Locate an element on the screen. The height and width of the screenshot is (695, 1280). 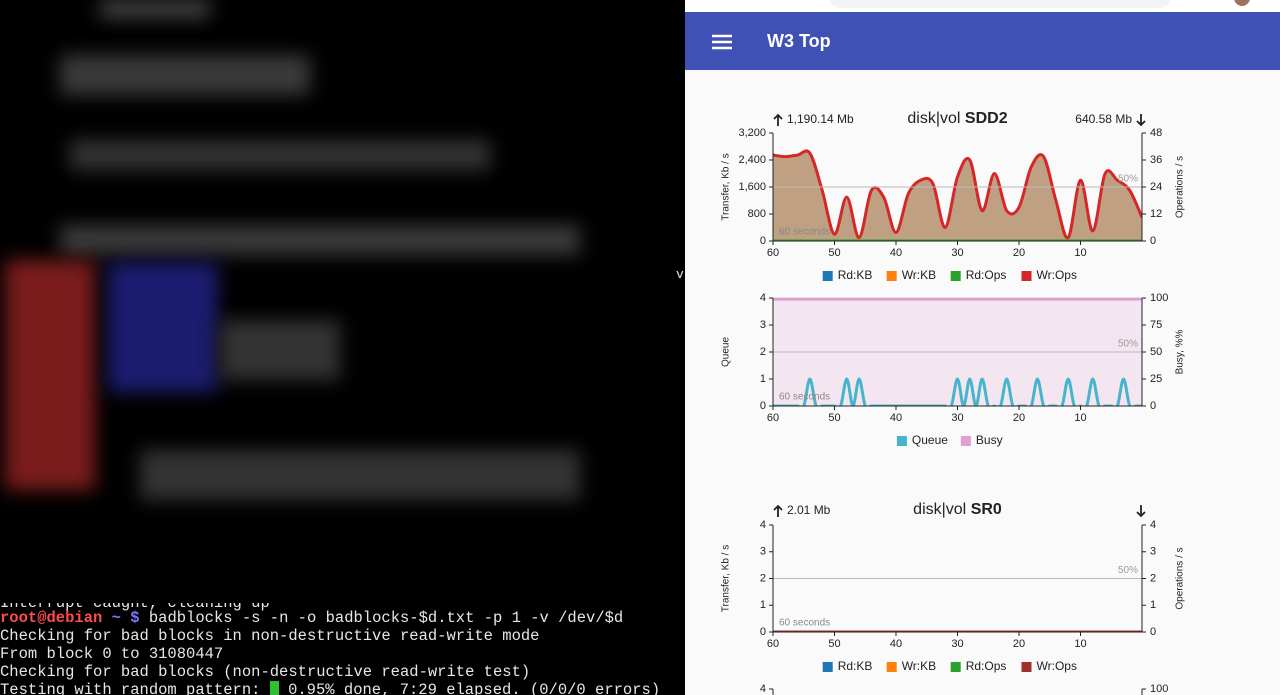
y-axis-label: Queue is located at coordinates (726, 352).